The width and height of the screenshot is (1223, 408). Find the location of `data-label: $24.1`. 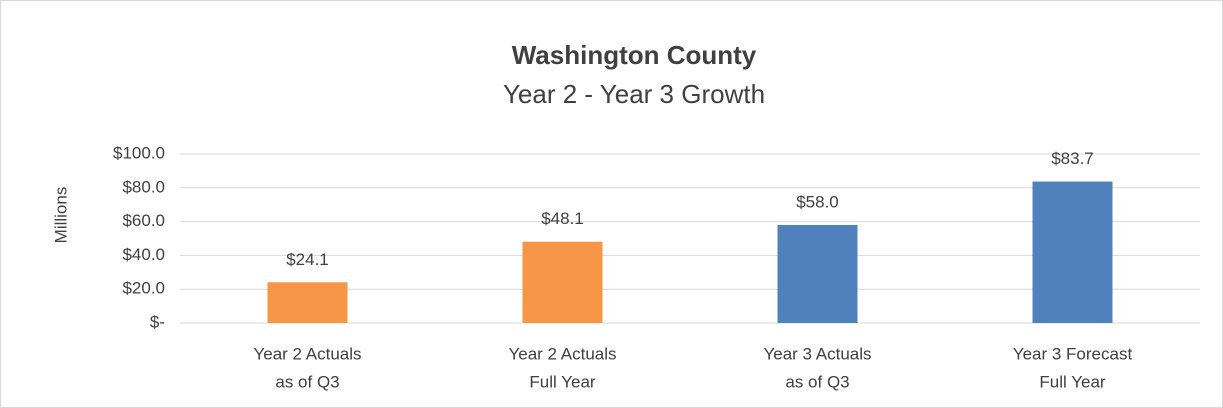

data-label: $24.1 is located at coordinates (307, 259).